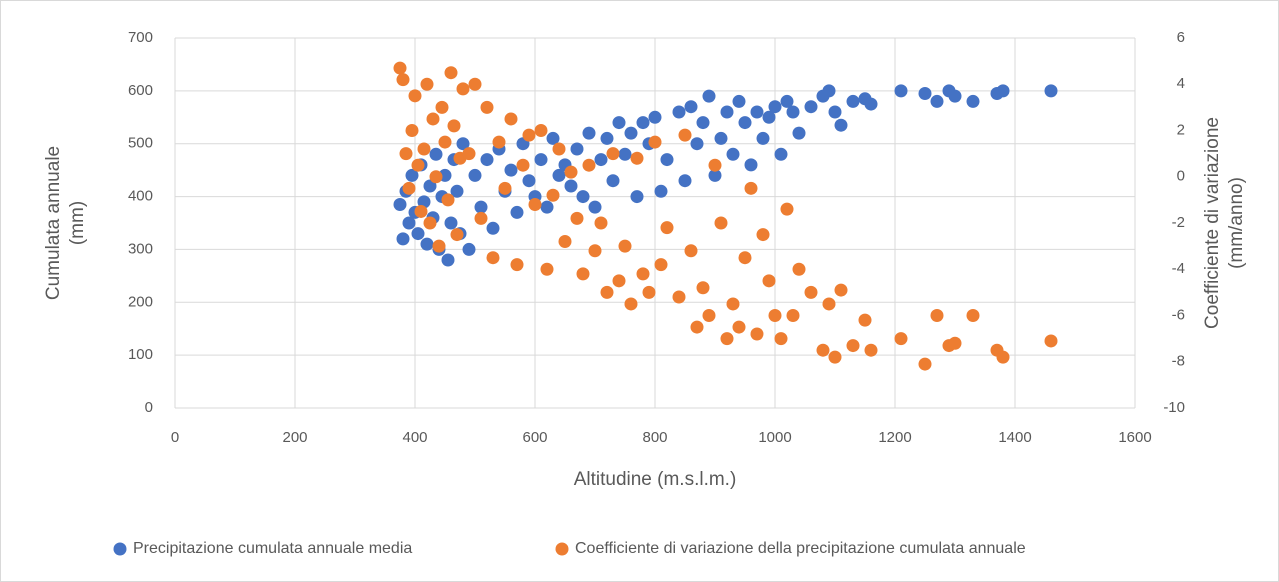 Image resolution: width=1279 pixels, height=582 pixels. What do you see at coordinates (77, 223) in the screenshot?
I see `y-axis-label-line: (mm)` at bounding box center [77, 223].